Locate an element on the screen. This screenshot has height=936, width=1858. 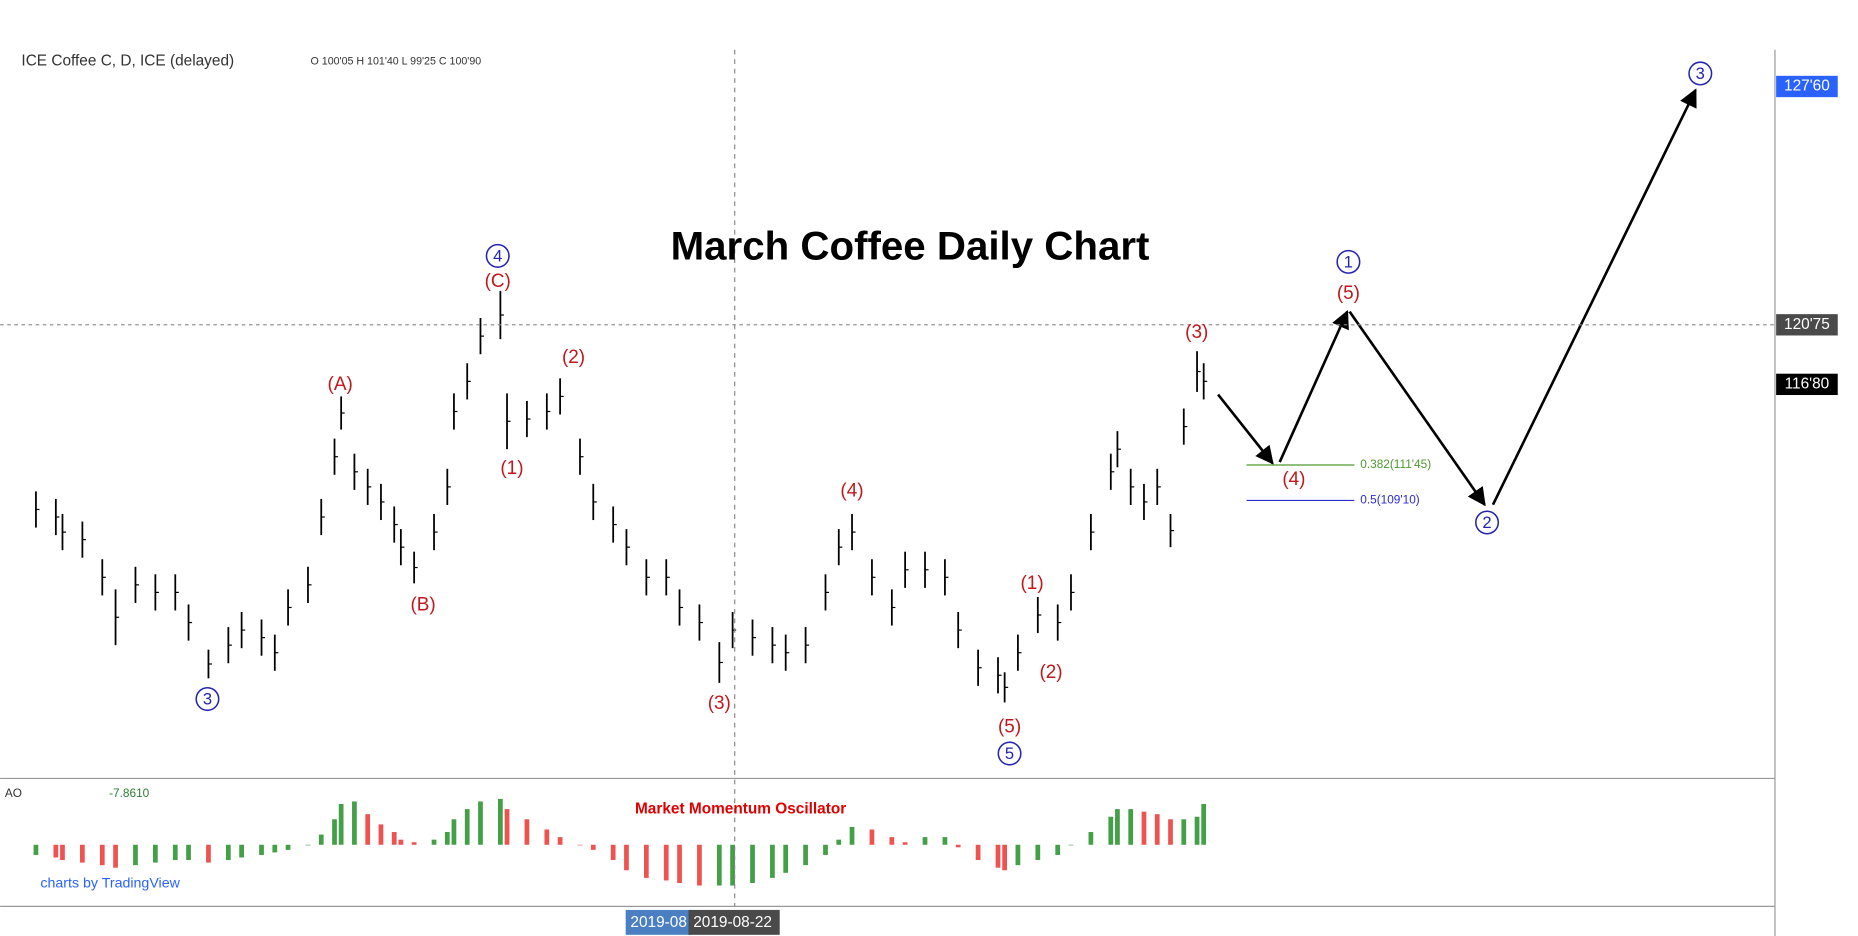
wave-label: 3 is located at coordinates (207, 699).